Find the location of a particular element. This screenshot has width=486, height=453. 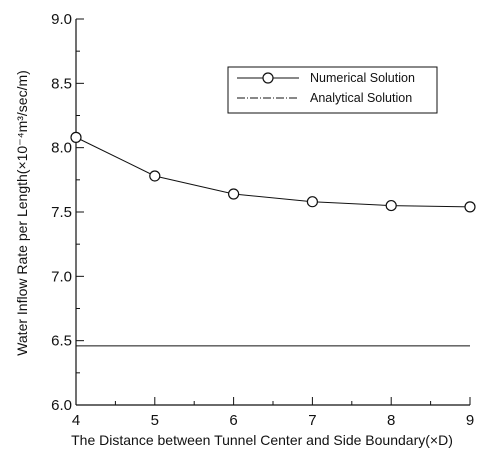

legend: Numerical Solution Analytical Solution is located at coordinates (332, 90).